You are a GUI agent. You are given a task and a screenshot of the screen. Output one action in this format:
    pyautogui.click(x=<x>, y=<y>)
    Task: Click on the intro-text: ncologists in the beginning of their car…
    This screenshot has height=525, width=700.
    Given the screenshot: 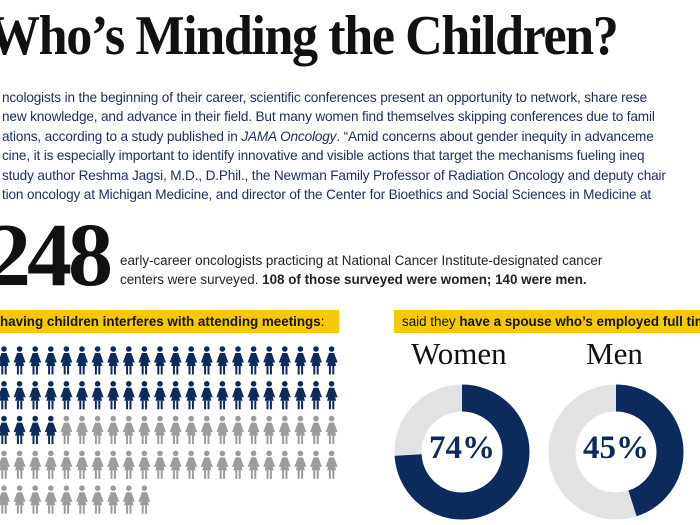 What is the action you would take?
    pyautogui.click(x=324, y=97)
    